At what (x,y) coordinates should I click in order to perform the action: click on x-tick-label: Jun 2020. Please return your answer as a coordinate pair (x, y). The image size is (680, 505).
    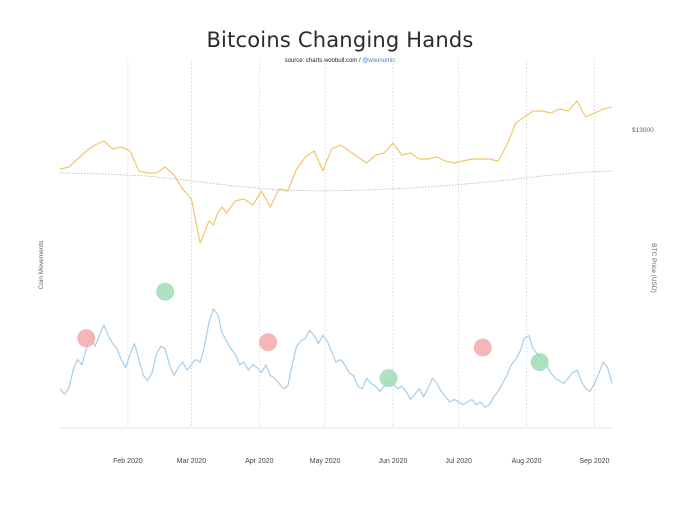
    Looking at the image, I should click on (393, 461).